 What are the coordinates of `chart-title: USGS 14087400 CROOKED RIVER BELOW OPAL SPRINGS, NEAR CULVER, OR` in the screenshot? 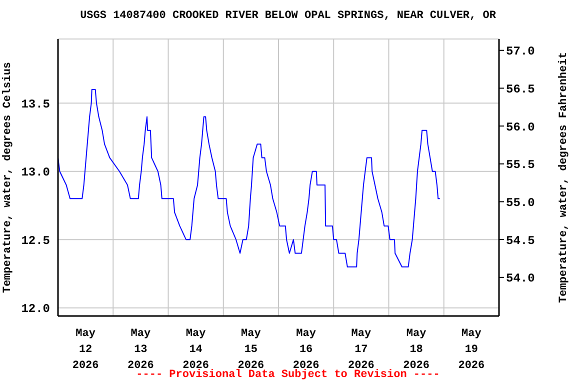 It's located at (288, 16).